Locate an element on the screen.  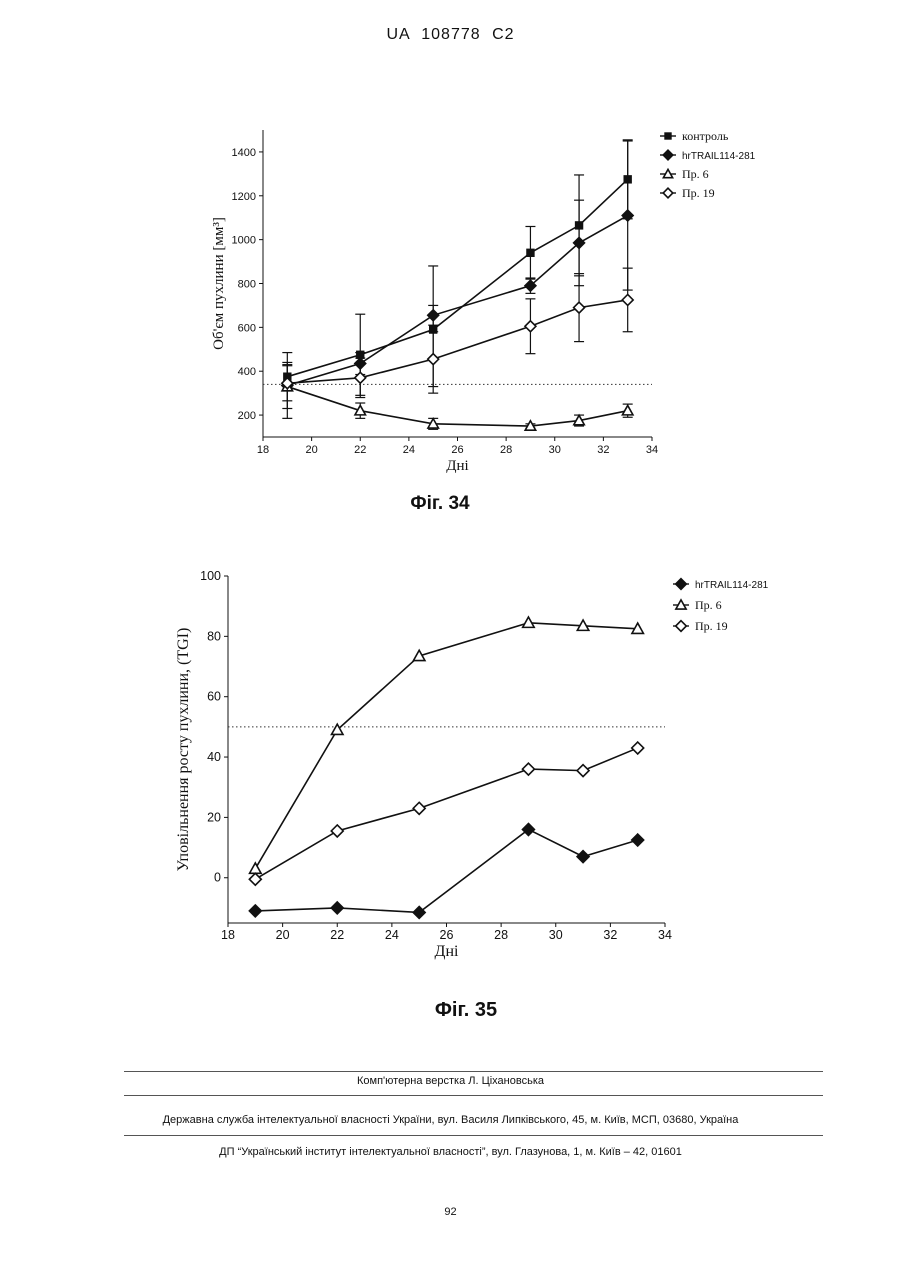
x-tick-label: 28 is located at coordinates (506, 450).